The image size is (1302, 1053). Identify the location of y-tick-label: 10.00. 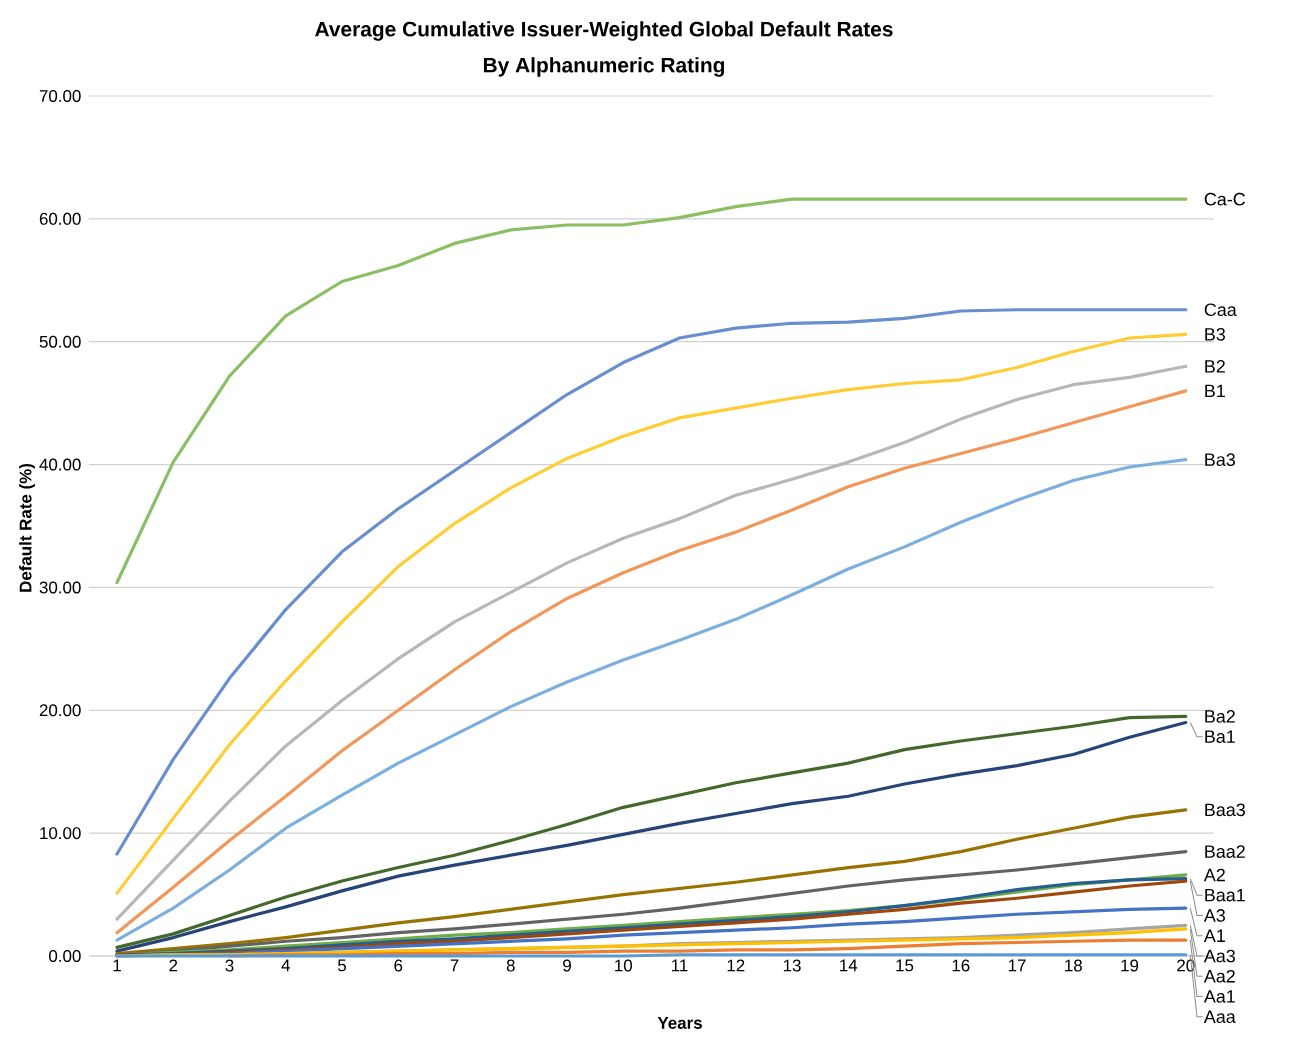
(60, 833).